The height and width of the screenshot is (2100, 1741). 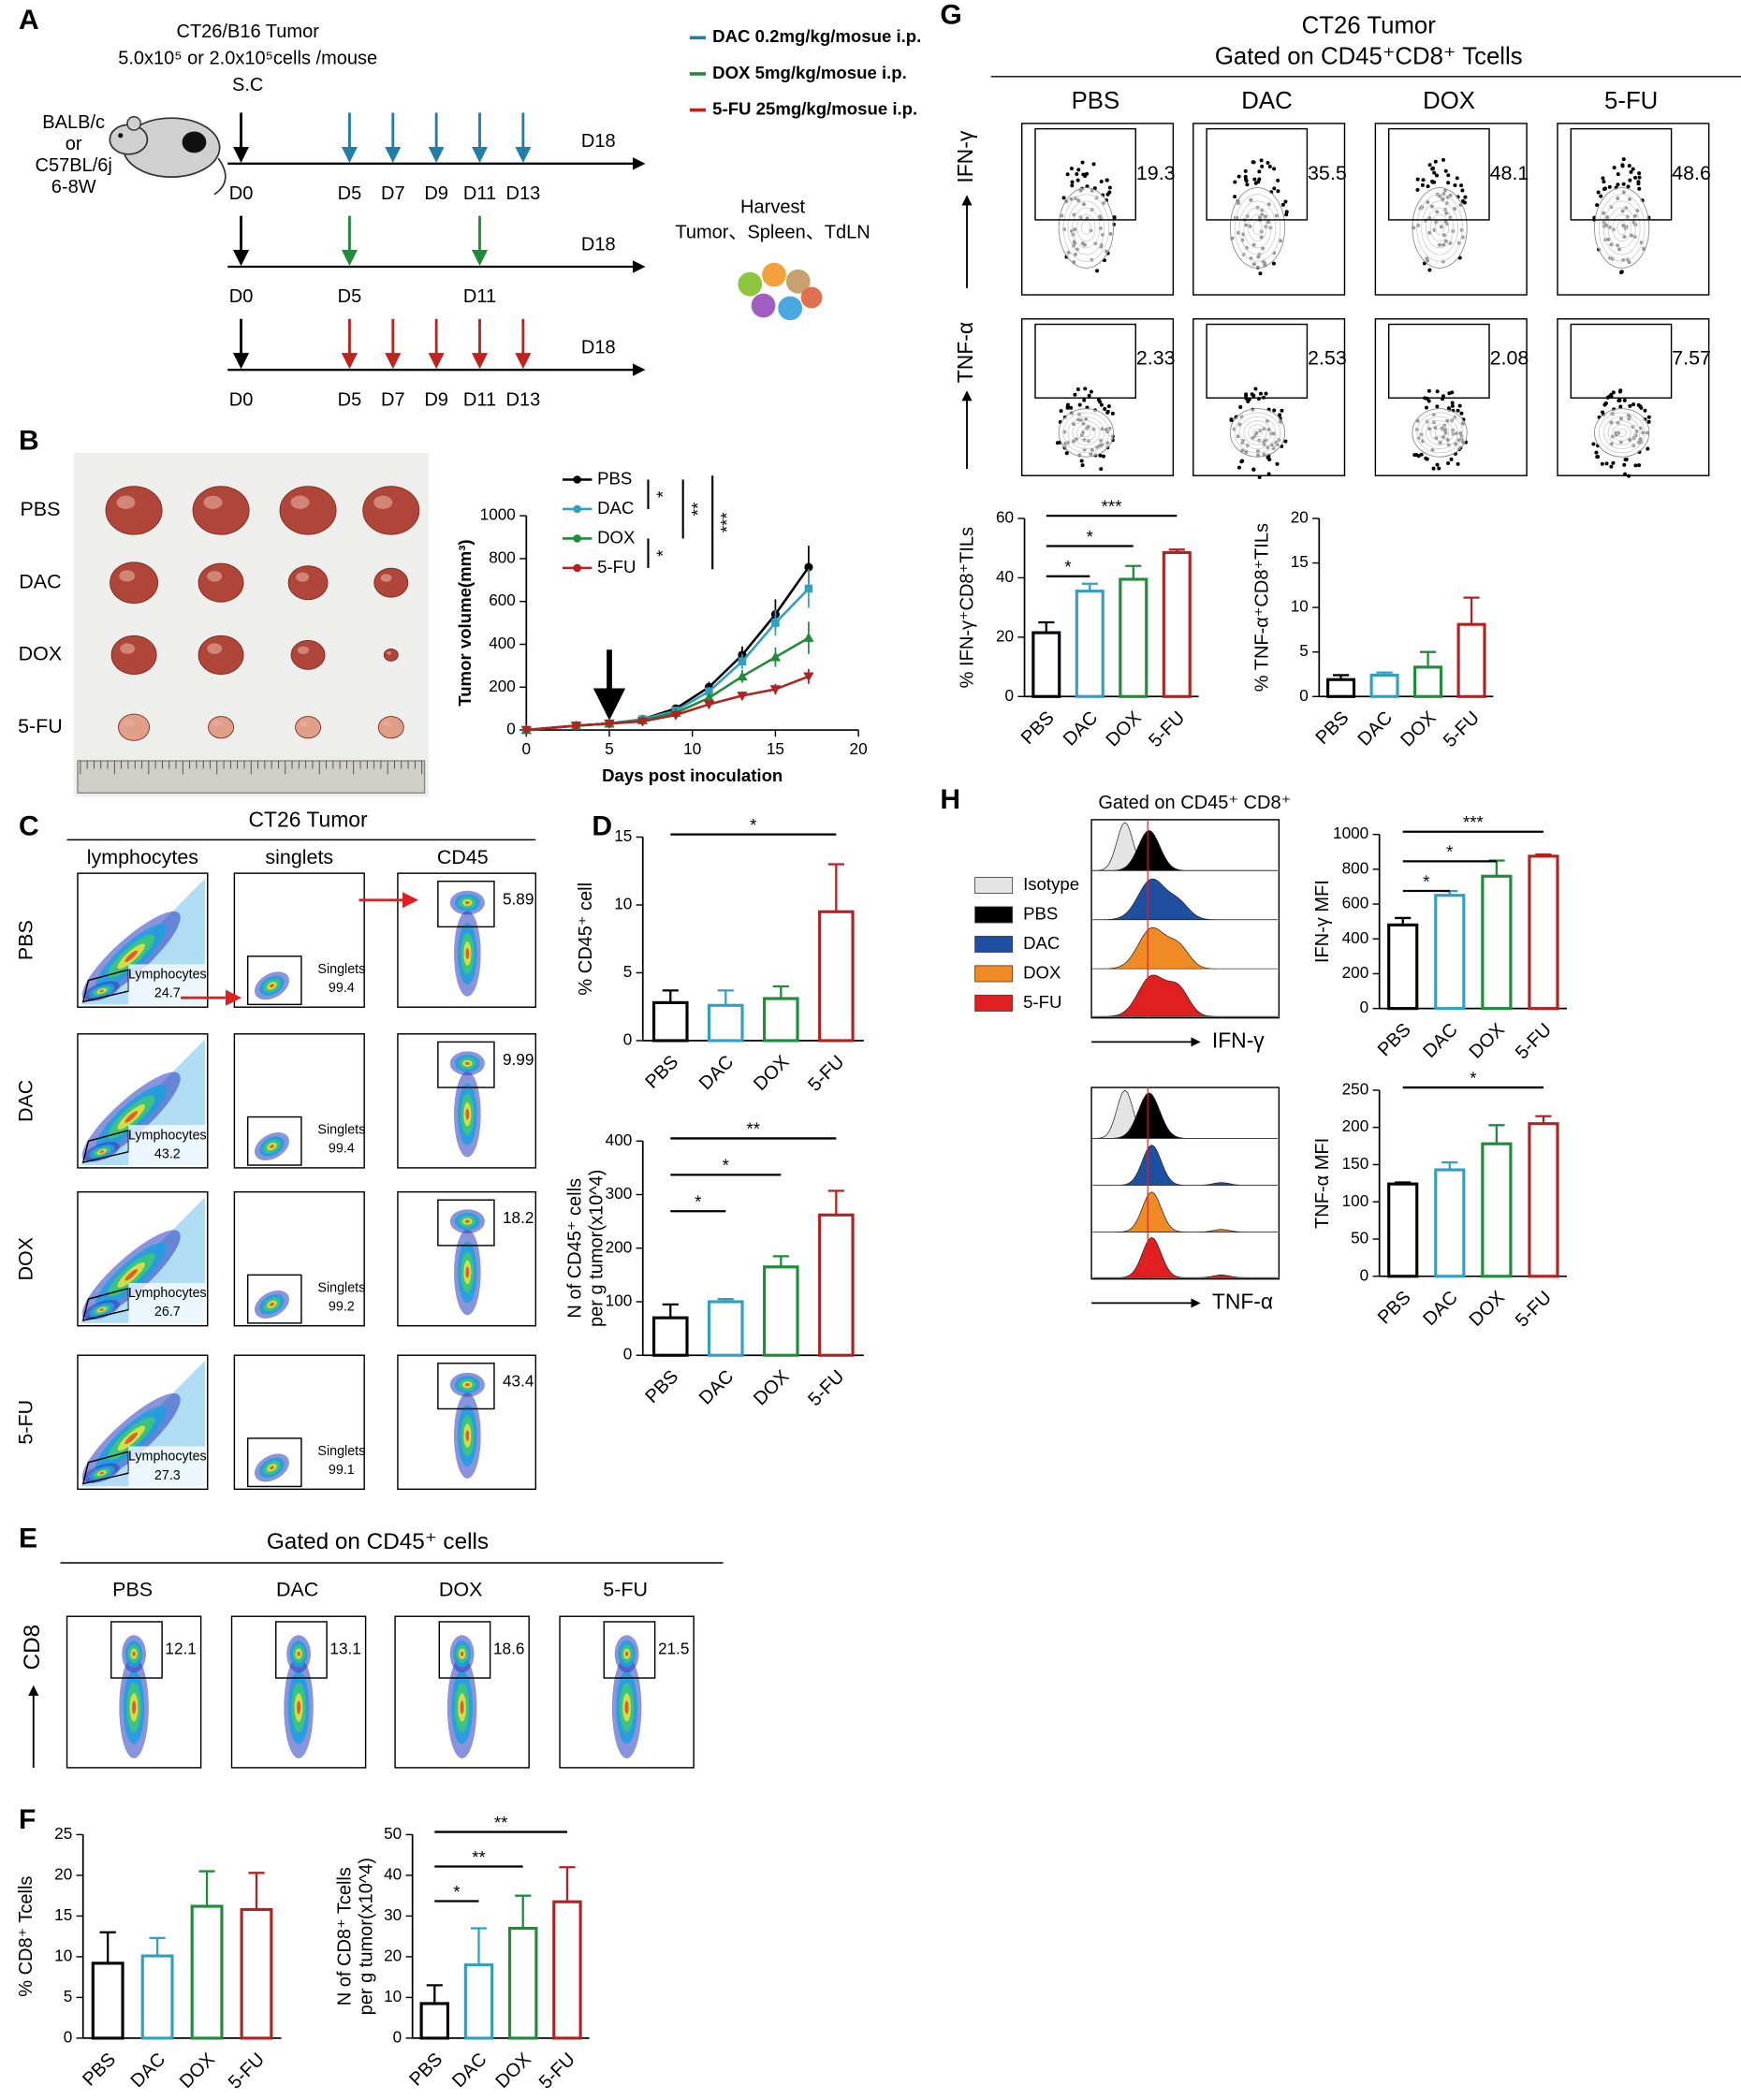 What do you see at coordinates (522, 193) in the screenshot?
I see `day-label: D13` at bounding box center [522, 193].